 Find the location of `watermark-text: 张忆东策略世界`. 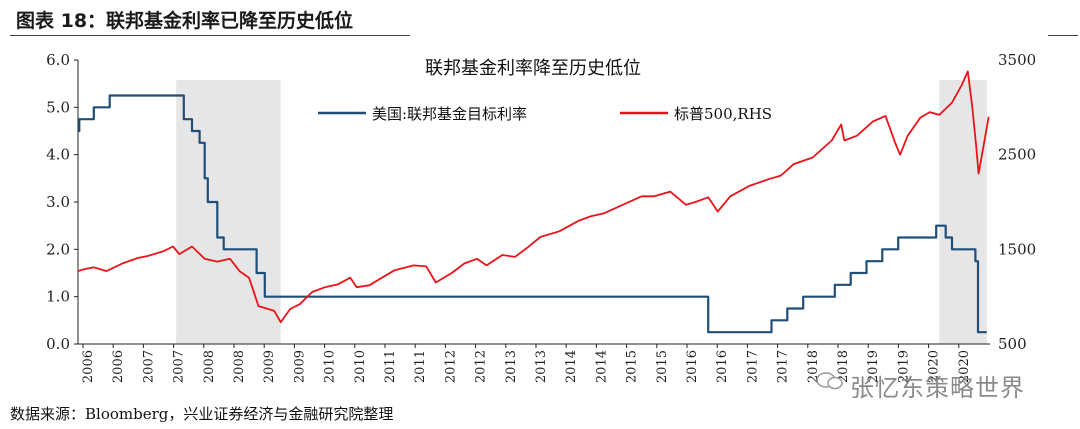

watermark-text: 张忆东策略世界 is located at coordinates (937, 388).